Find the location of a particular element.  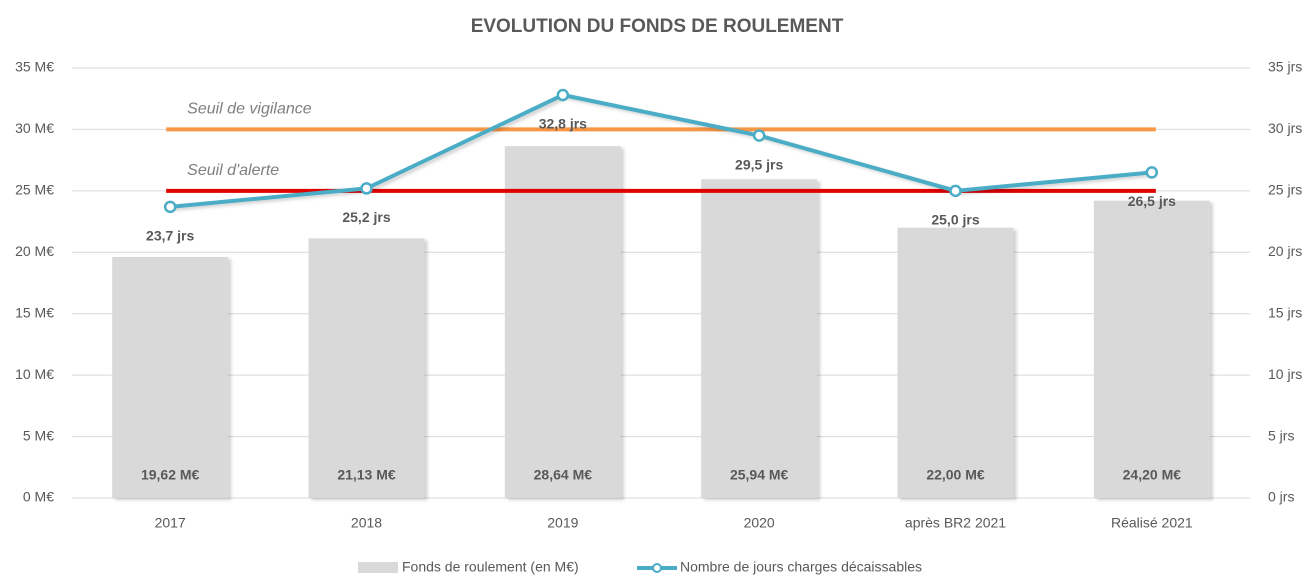

y2-tick-label: 0 jrs is located at coordinates (1281, 497).